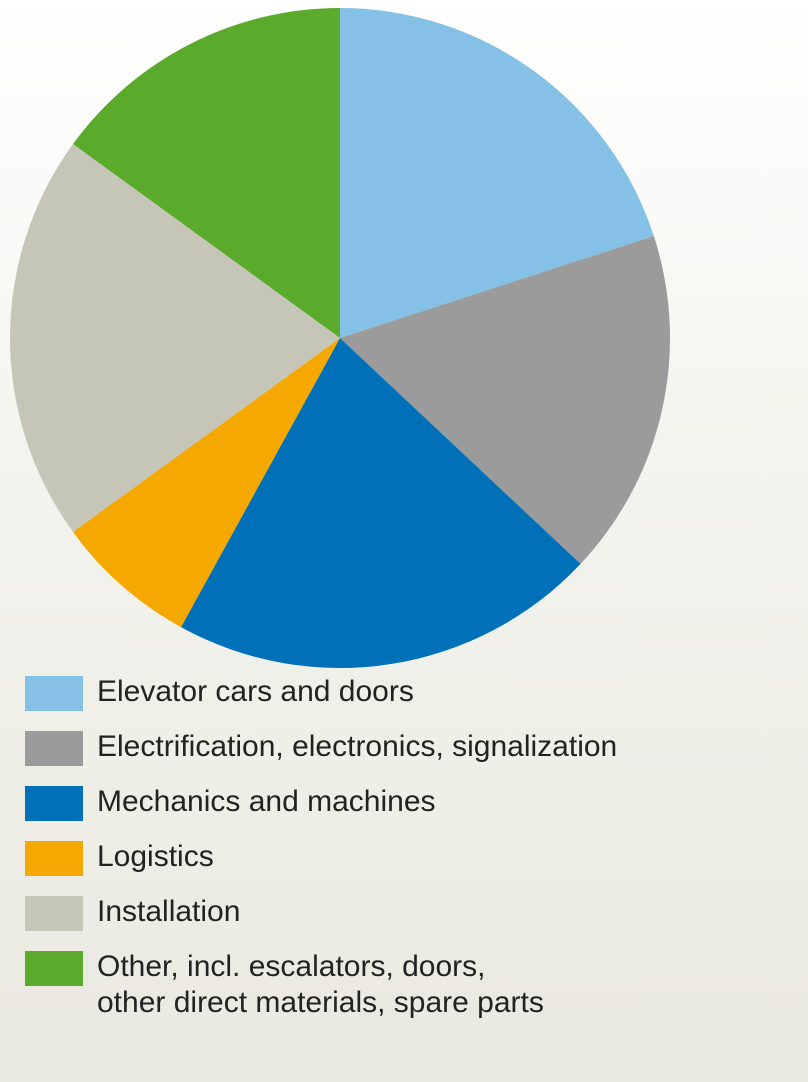 This screenshot has height=1082, width=808. What do you see at coordinates (321, 868) in the screenshot?
I see `legend-item: Logistics` at bounding box center [321, 868].